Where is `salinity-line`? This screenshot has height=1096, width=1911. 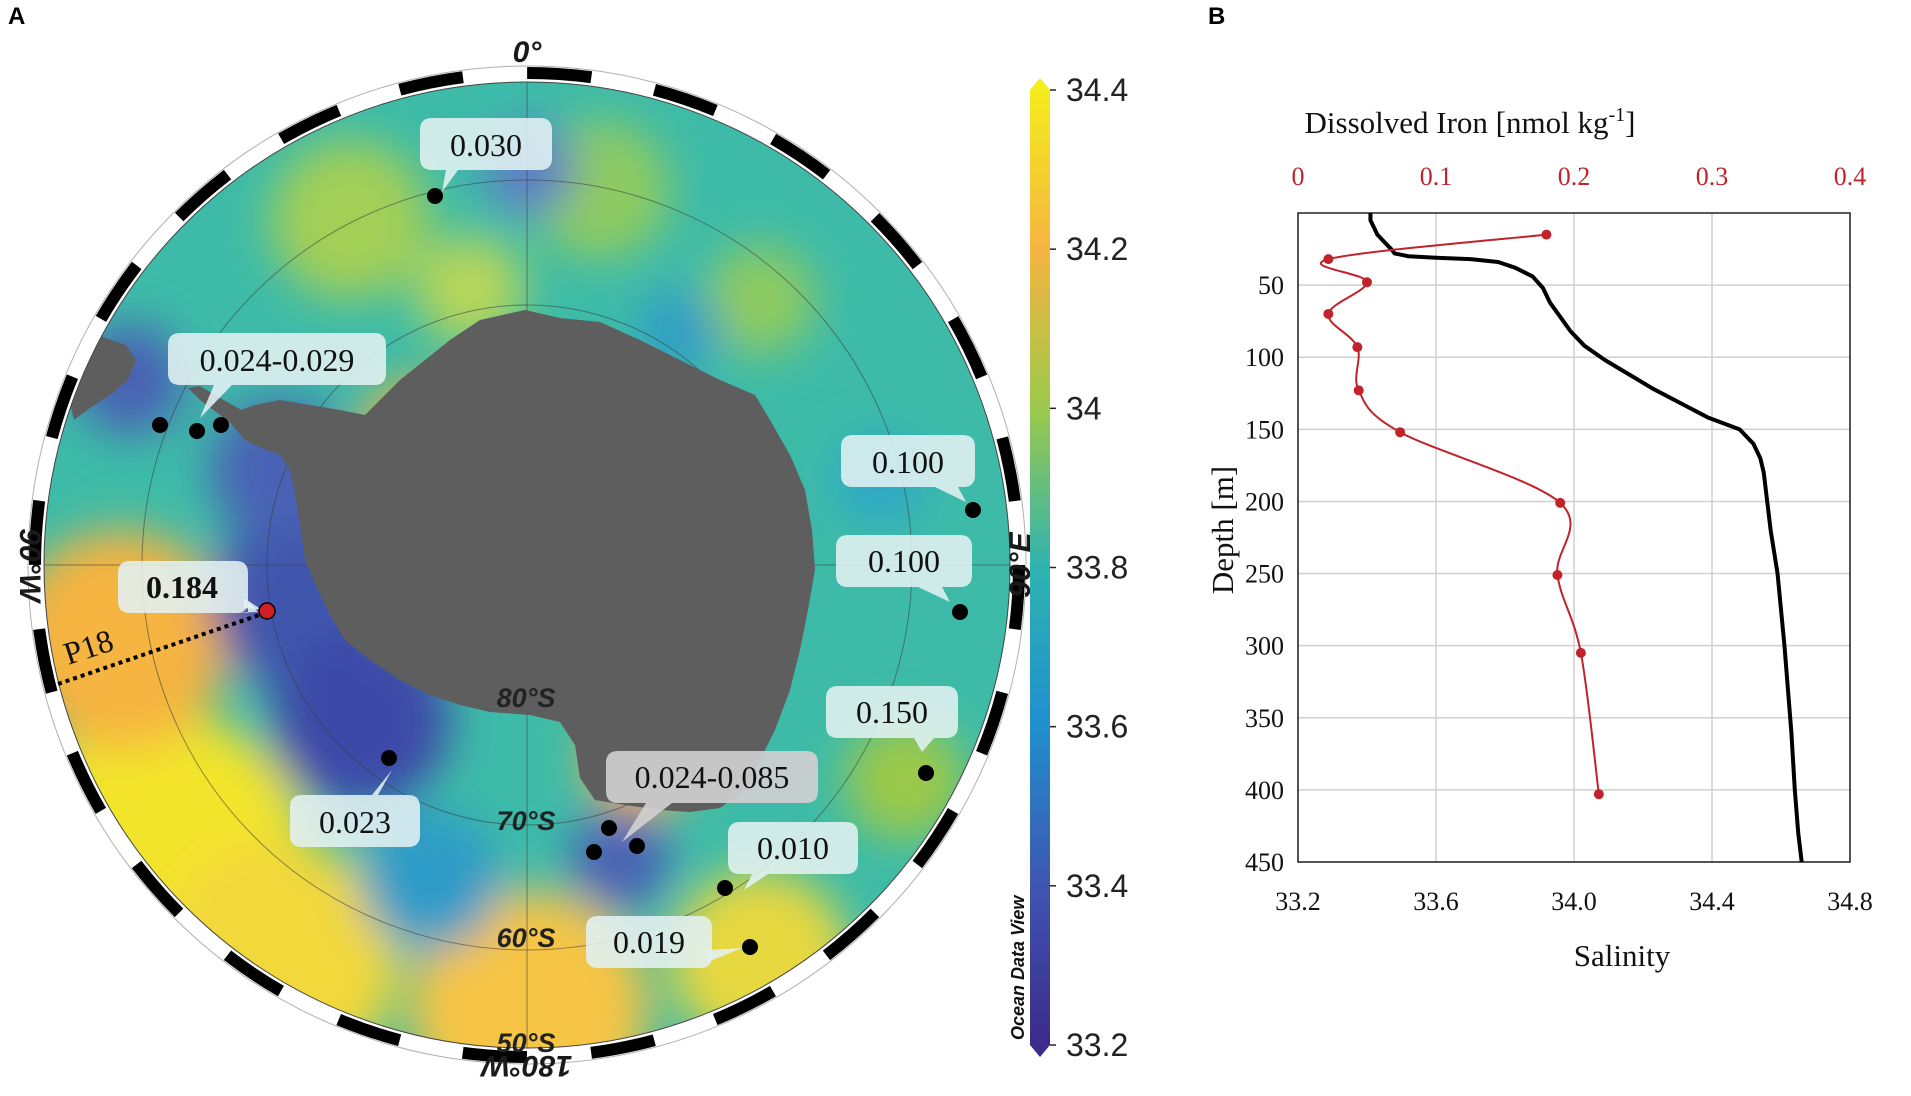 salinity-line is located at coordinates (1586, 538).